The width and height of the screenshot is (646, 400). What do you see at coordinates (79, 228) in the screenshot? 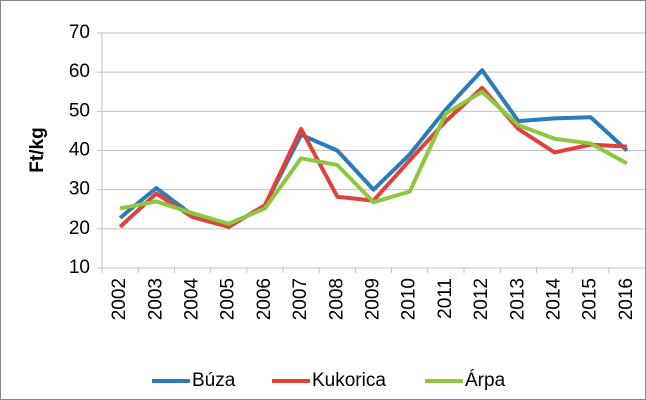
I see `y-tick-label: 20` at bounding box center [79, 228].